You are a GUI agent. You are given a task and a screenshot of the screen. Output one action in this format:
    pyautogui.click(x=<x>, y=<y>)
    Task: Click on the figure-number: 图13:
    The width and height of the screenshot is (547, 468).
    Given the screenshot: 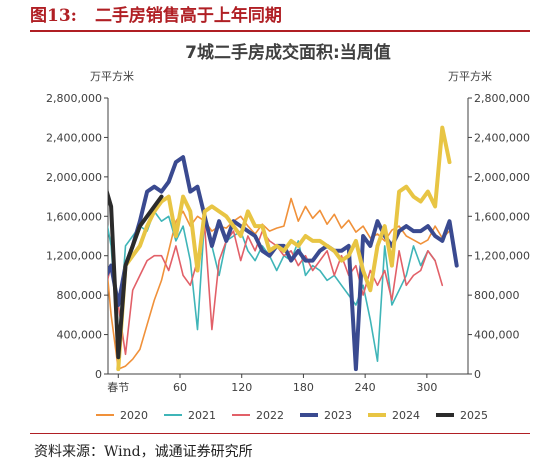 What is the action you would take?
    pyautogui.click(x=53, y=16)
    